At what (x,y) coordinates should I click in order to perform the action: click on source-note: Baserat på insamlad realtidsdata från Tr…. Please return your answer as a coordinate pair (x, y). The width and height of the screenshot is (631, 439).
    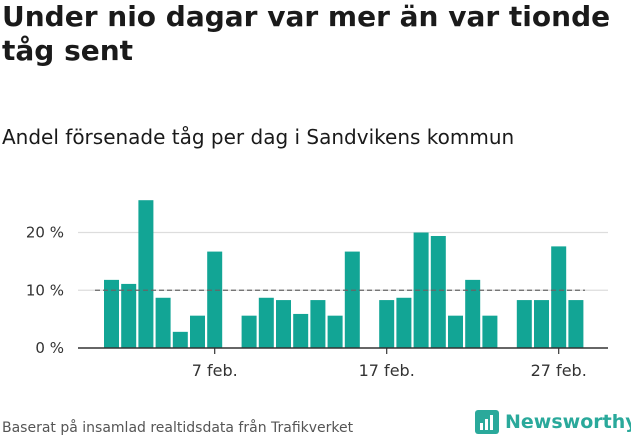
    Looking at the image, I should click on (178, 428).